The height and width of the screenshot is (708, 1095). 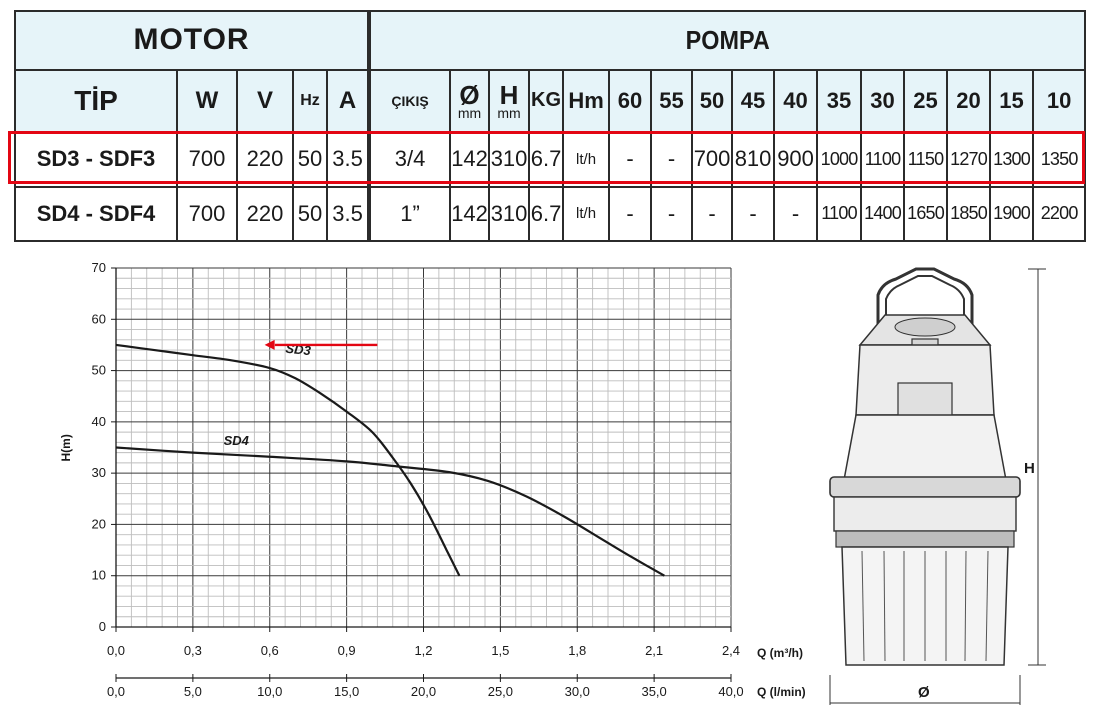 What do you see at coordinates (1012, 159) in the screenshot?
I see `flow-cell: 1300` at bounding box center [1012, 159].